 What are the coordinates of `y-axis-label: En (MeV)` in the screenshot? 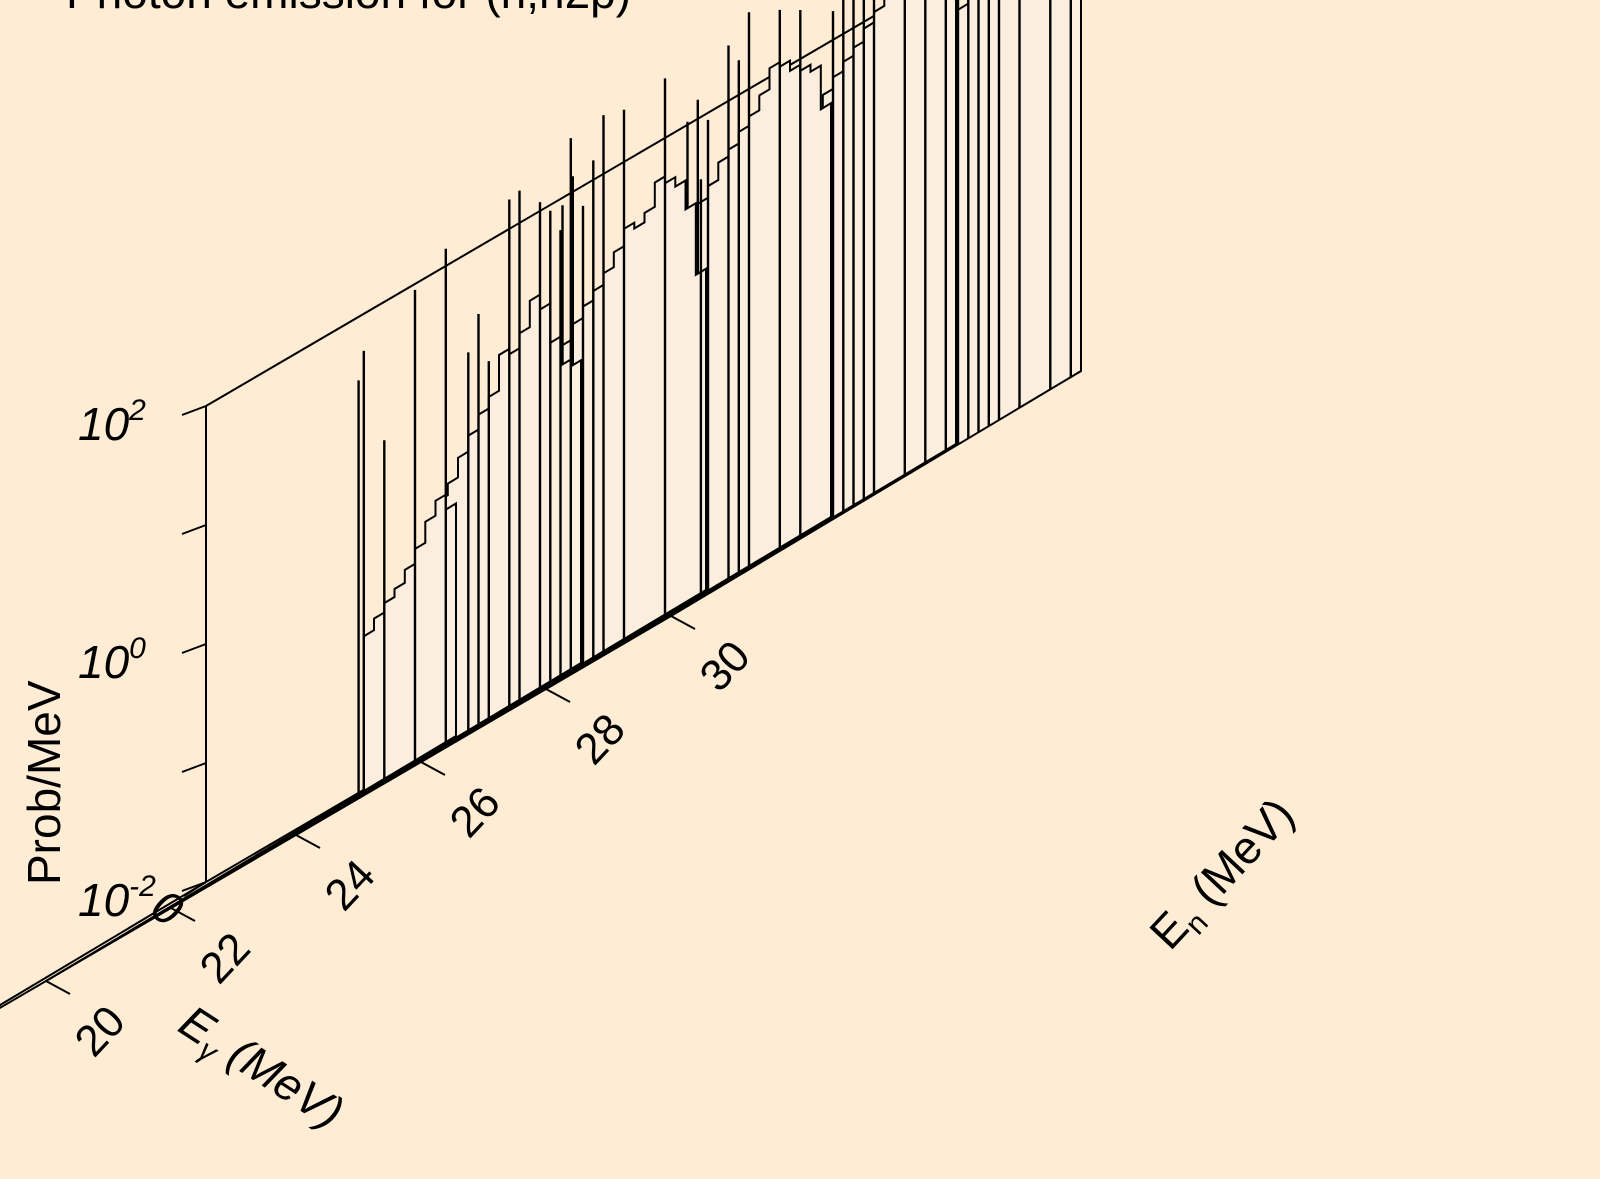 It's located at (1224, 876).